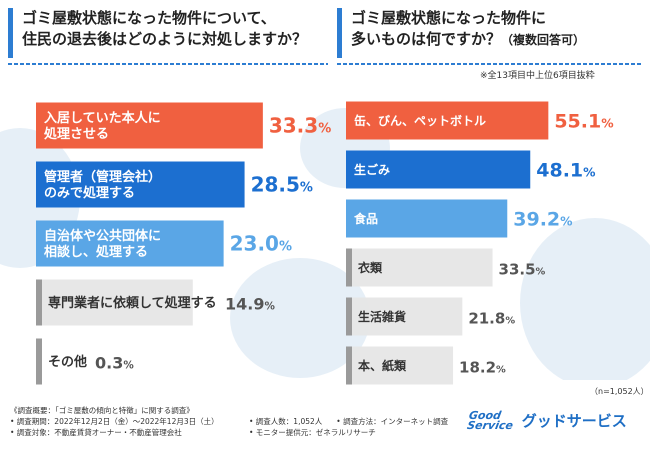 Image resolution: width=650 pixels, height=450 pixels. Describe the element at coordinates (392, 421) in the screenshot. I see `survey-method: • 調査方法：インターネット調査` at that location.